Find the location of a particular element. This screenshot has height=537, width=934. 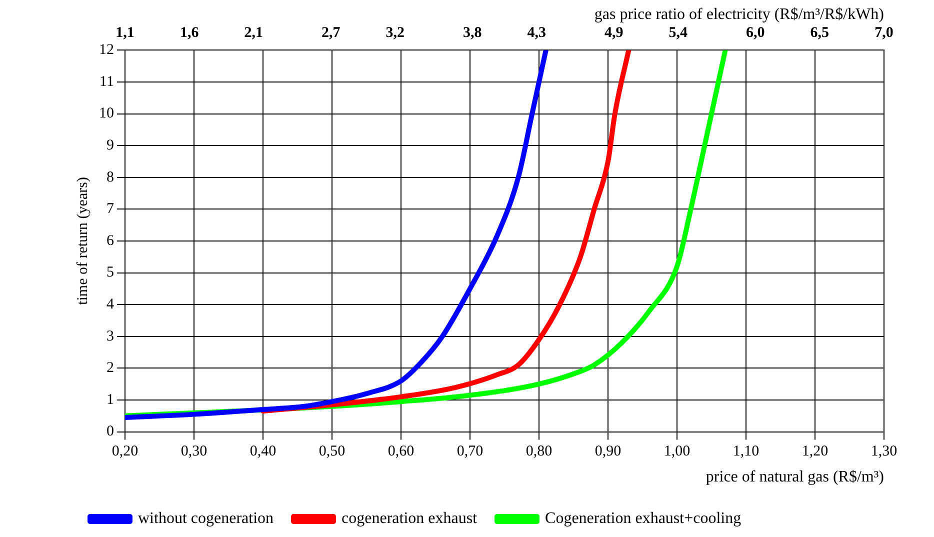

x-tick-label: 1,00 is located at coordinates (677, 452).